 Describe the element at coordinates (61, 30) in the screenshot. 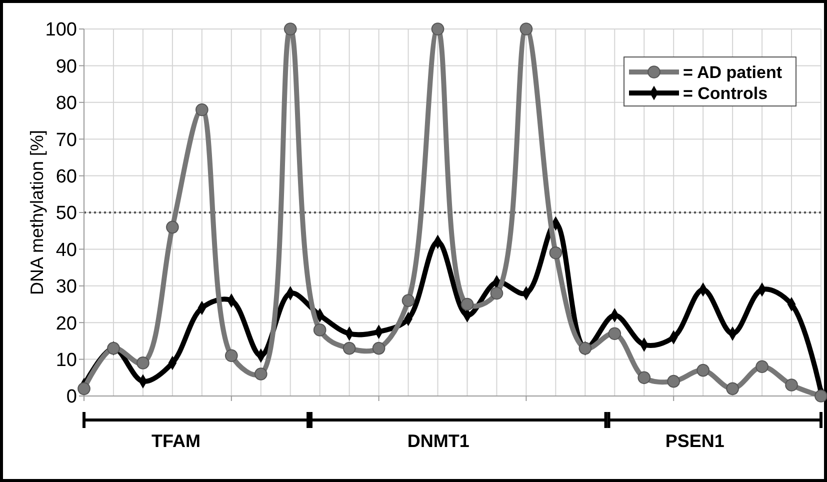

I see `y-tick-label: 100` at that location.